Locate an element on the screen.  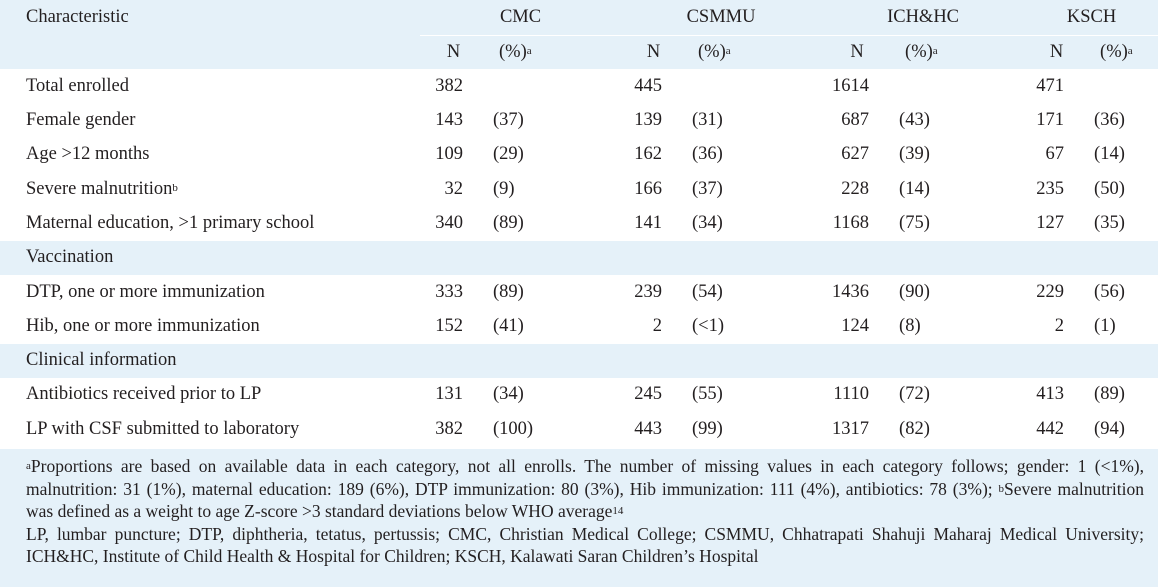
header-row: Characteristic CMC CSMMU ICH&HC KSCH is located at coordinates (579, 18).